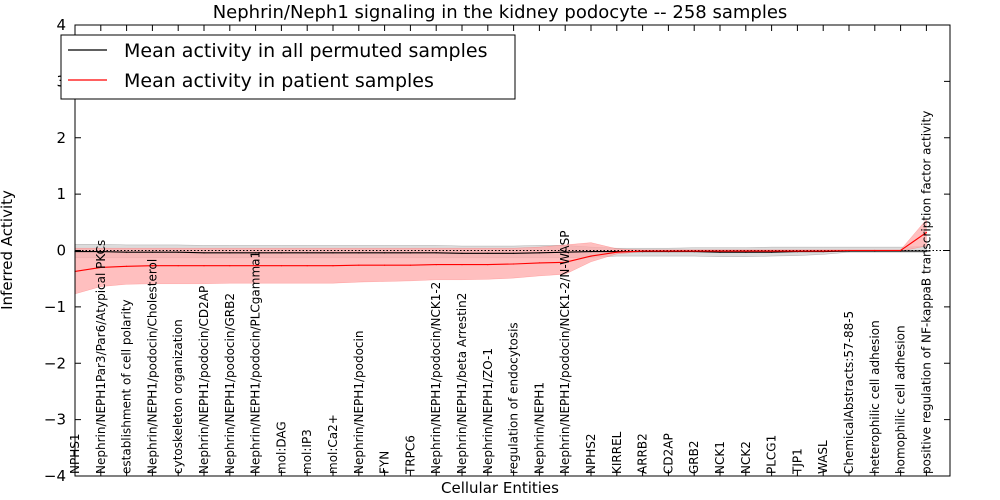 The image size is (1000, 500). Describe the element at coordinates (410, 455) in the screenshot. I see `category-label-13: TRPC6` at that location.